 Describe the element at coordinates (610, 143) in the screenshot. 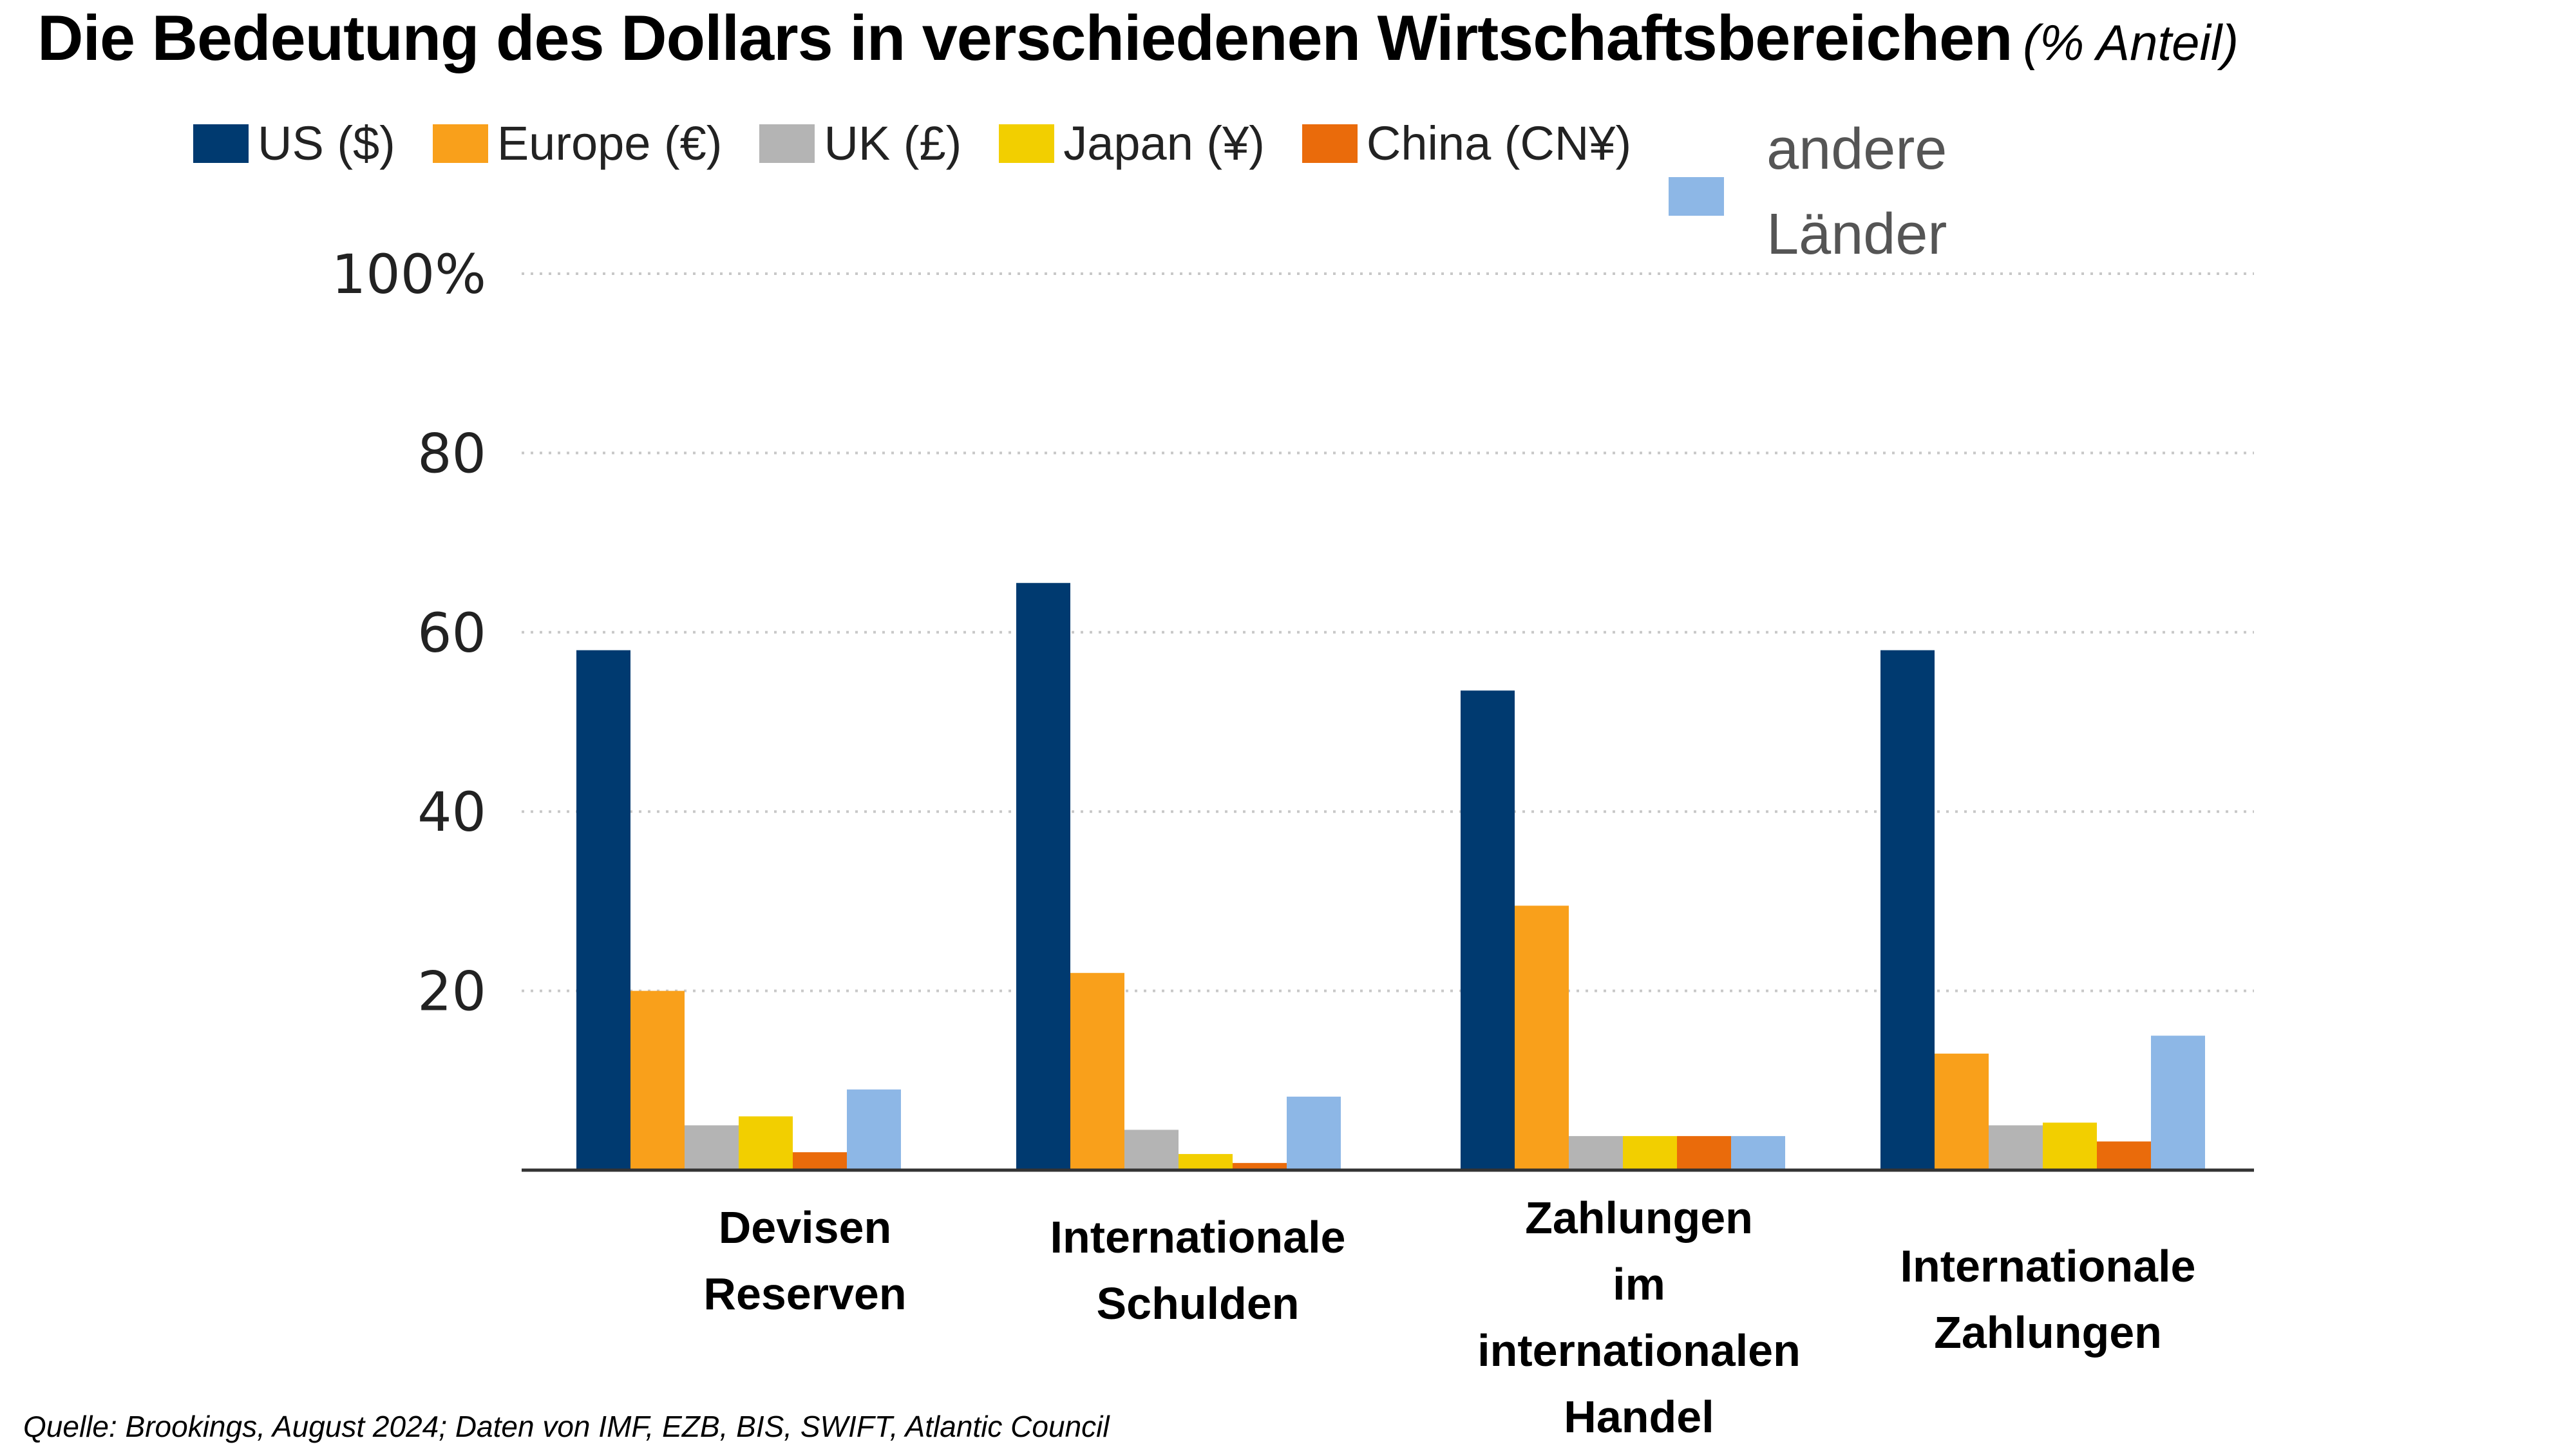

I see `legend-label: Europe (€)` at that location.